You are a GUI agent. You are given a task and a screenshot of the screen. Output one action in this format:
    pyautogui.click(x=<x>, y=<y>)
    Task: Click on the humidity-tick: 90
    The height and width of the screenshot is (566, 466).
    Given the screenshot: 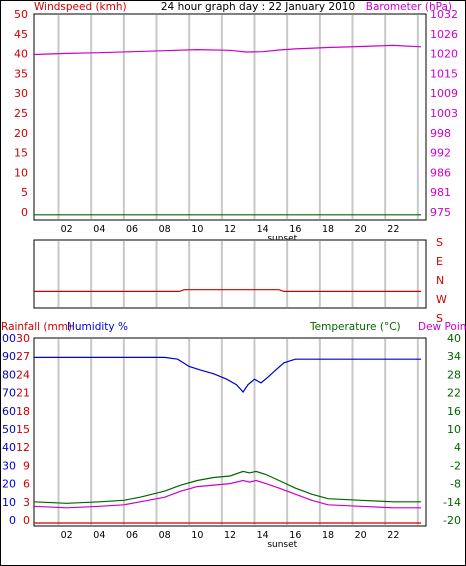 What is the action you would take?
    pyautogui.click(x=9, y=356)
    